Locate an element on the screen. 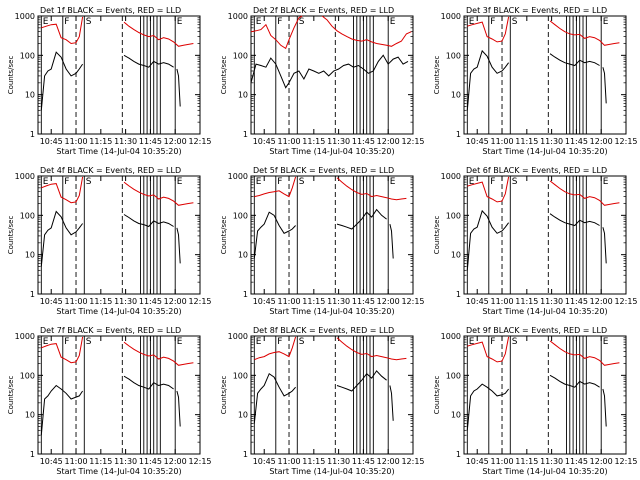 This screenshot has height=480, width=640. panel-title: Det 5f BLACK = Events, RED = LLD is located at coordinates (323, 170).